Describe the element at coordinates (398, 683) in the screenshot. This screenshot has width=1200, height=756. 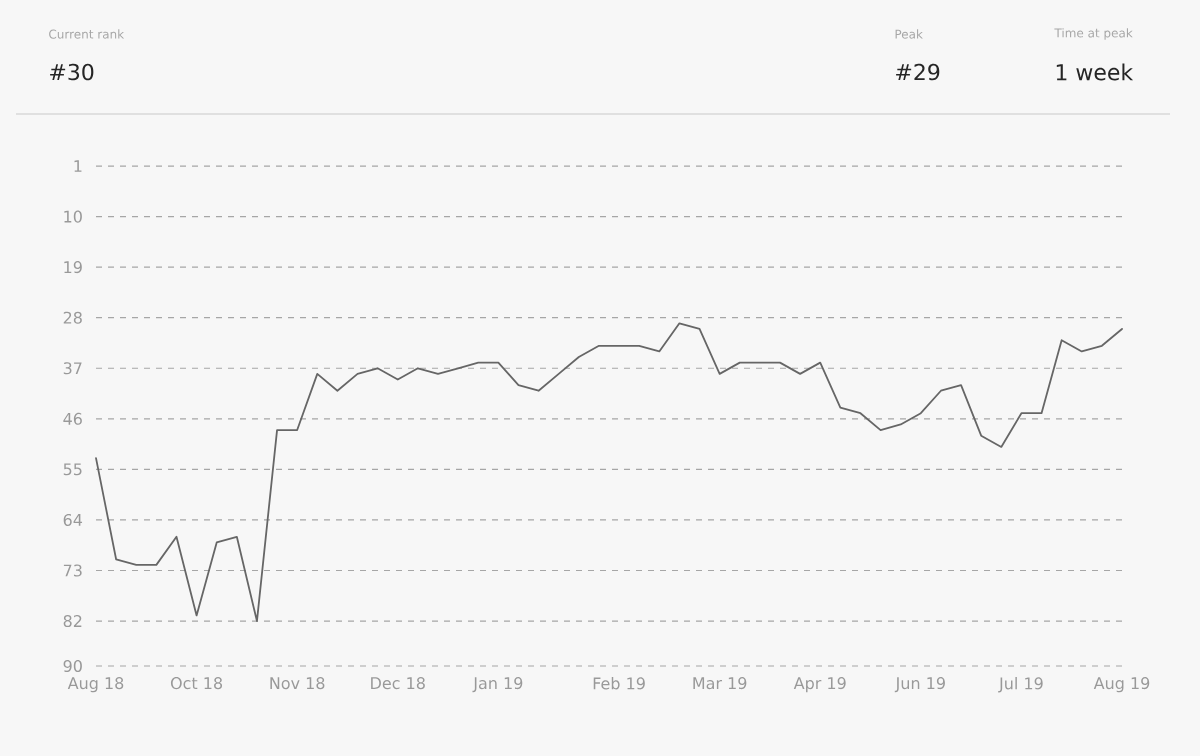
I see `x-tick-label: Dec 18` at that location.